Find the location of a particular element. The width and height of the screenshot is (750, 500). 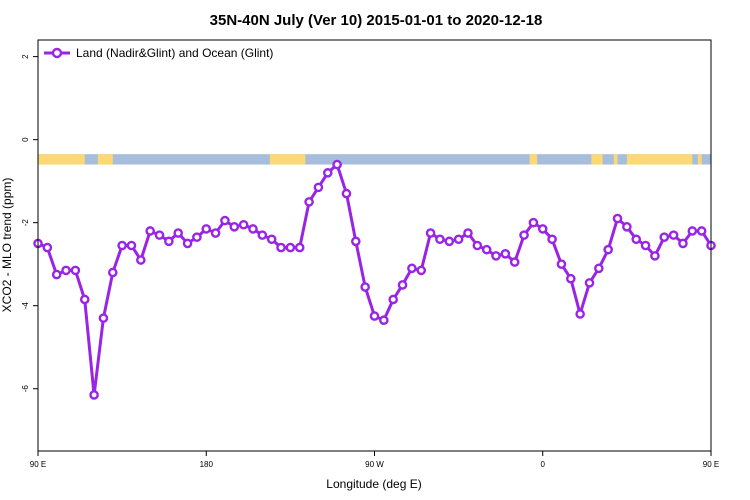

legend-label: Land (Nadir&Glint) and Ocean (Glint) is located at coordinates (174, 53).